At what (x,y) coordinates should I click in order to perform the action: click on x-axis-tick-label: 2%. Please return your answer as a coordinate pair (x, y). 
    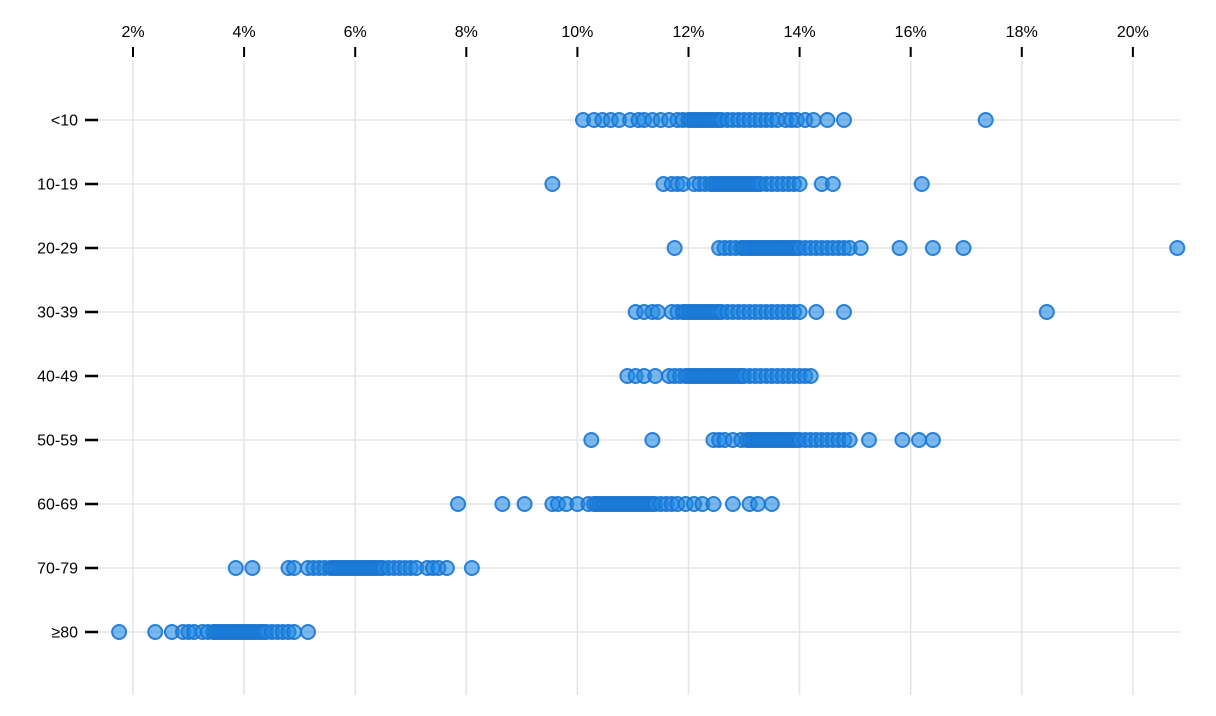
    Looking at the image, I should click on (132, 32).